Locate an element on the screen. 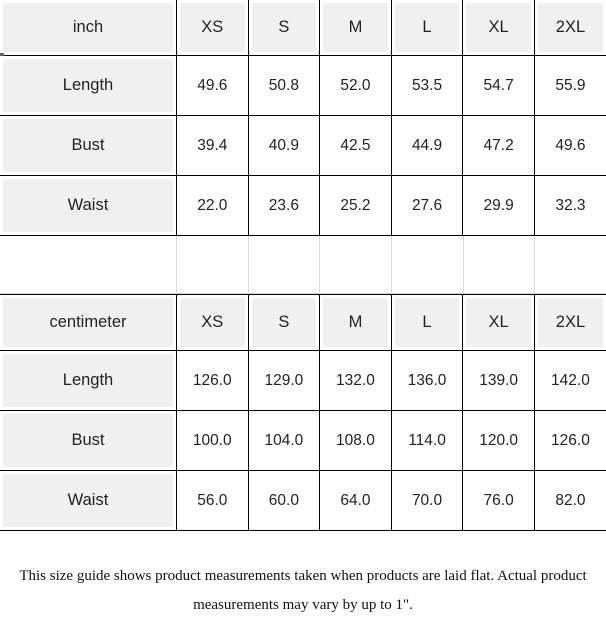 The image size is (606, 639). cell-value: 114.0 is located at coordinates (427, 440).